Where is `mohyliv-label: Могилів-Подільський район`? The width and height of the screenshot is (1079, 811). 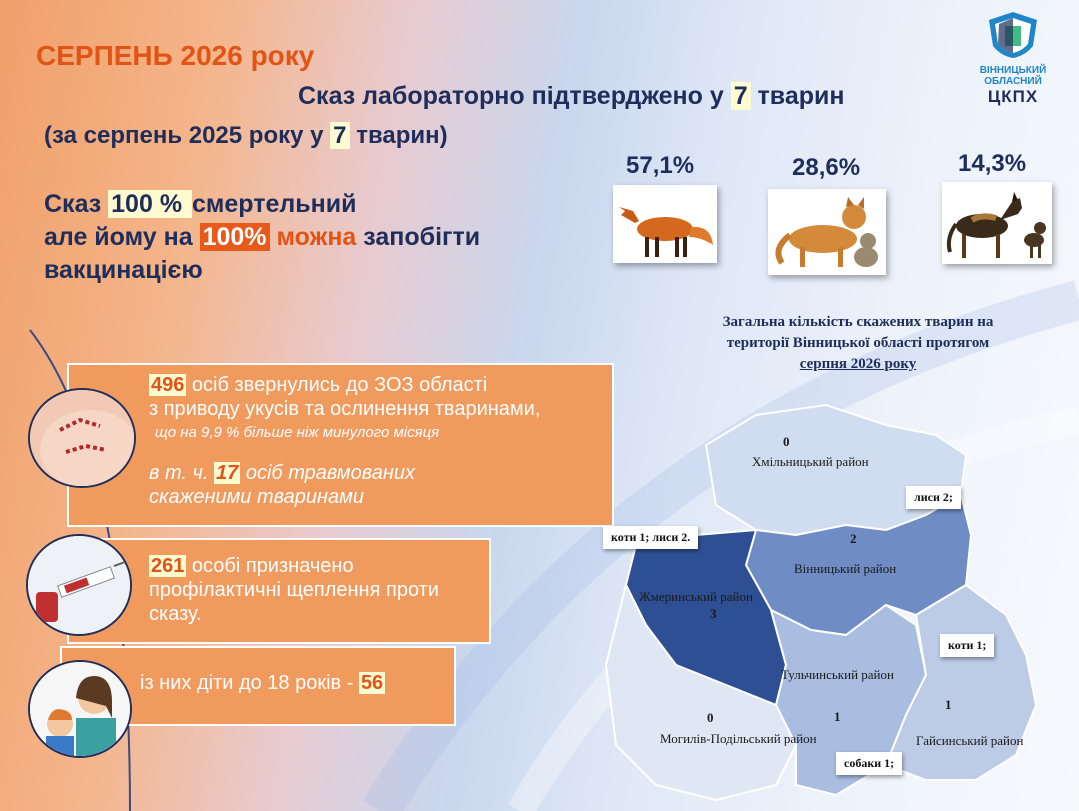
mohyliv-label: Могилів-Подільський район is located at coordinates (738, 738).